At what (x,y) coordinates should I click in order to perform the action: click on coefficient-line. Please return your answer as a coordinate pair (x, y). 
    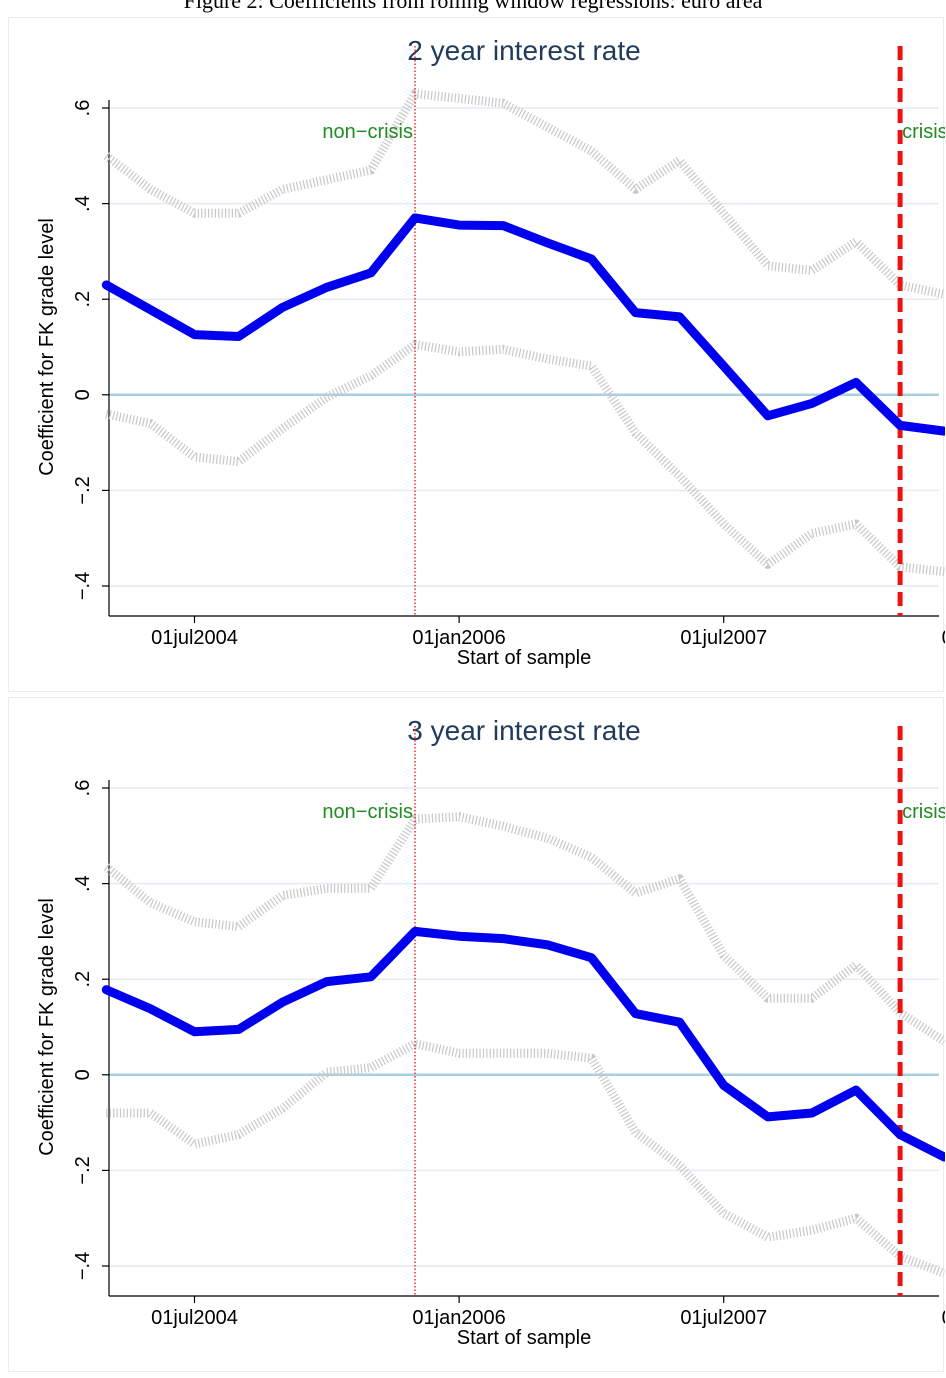
    Looking at the image, I should click on (523, 324).